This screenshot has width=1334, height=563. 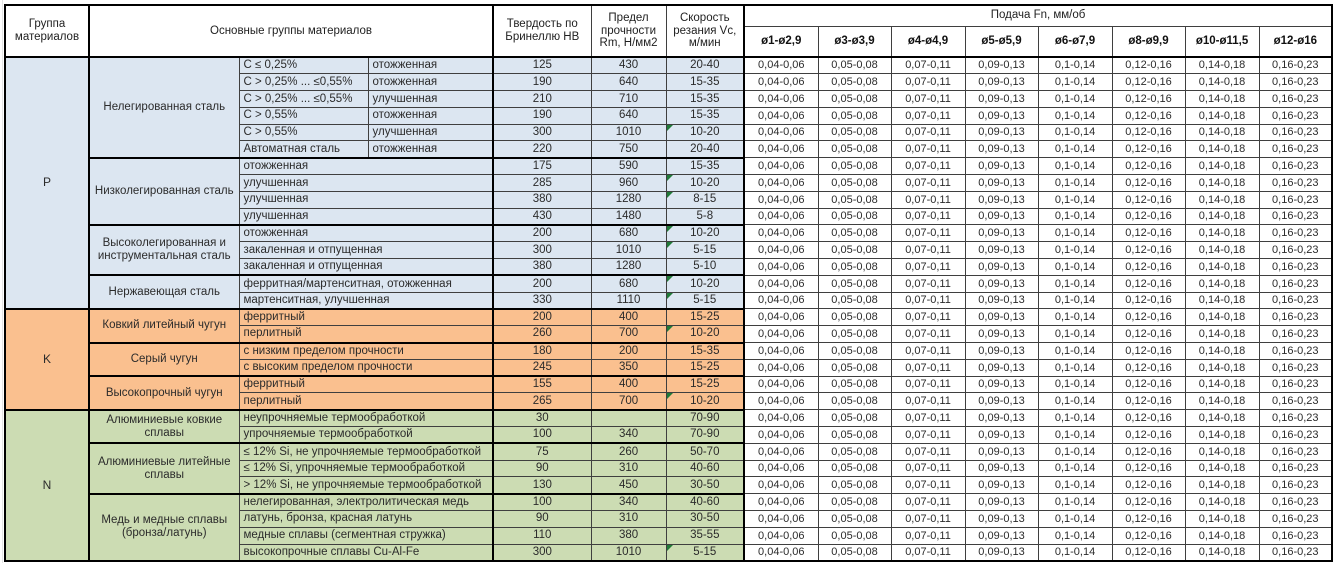 What do you see at coordinates (1001, 41) in the screenshot?
I see `header-diameter-range: ø5-ø5,9` at bounding box center [1001, 41].